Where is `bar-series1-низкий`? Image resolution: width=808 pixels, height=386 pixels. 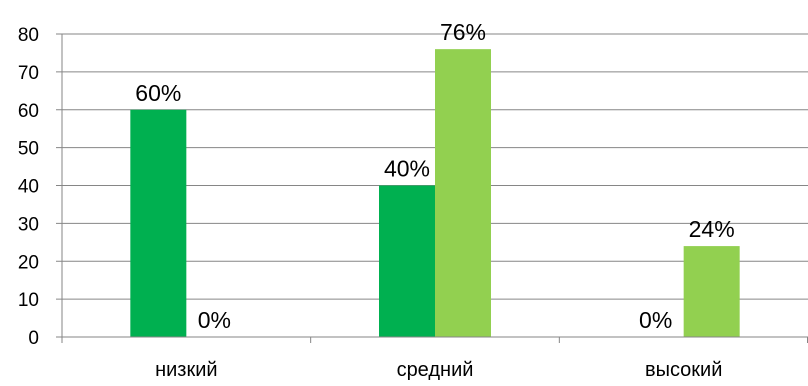 bar-series1-низкий is located at coordinates (158, 223).